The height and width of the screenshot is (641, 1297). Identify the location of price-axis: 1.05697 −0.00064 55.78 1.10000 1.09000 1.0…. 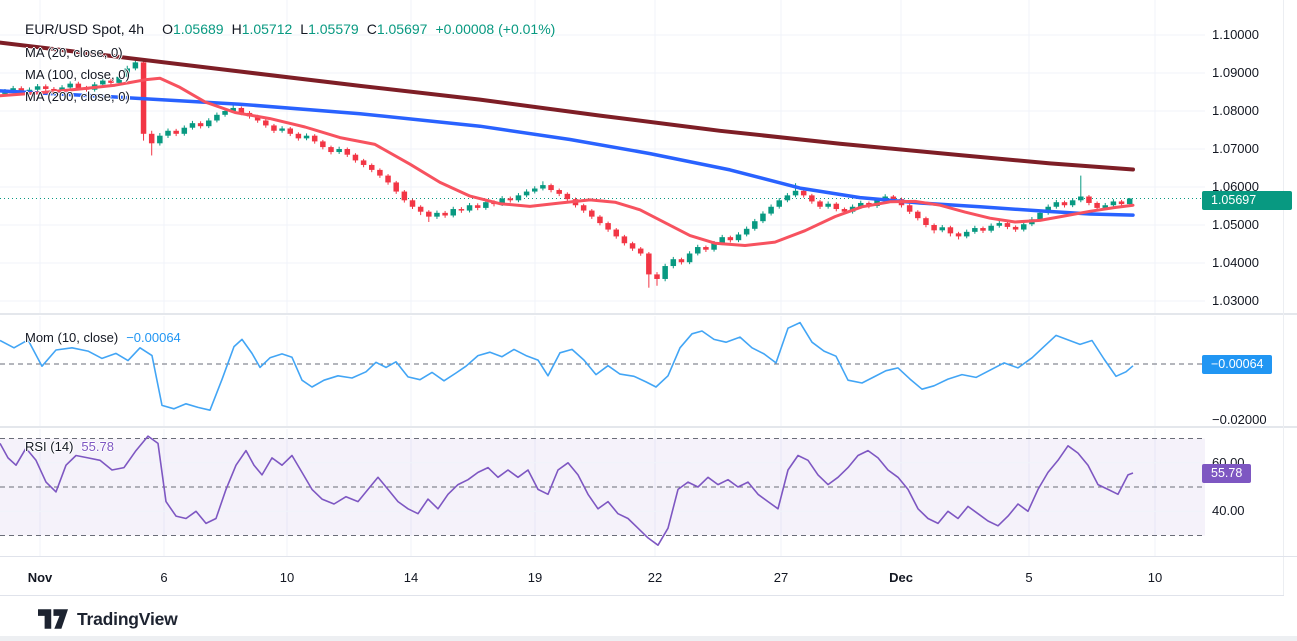
(1249, 298).